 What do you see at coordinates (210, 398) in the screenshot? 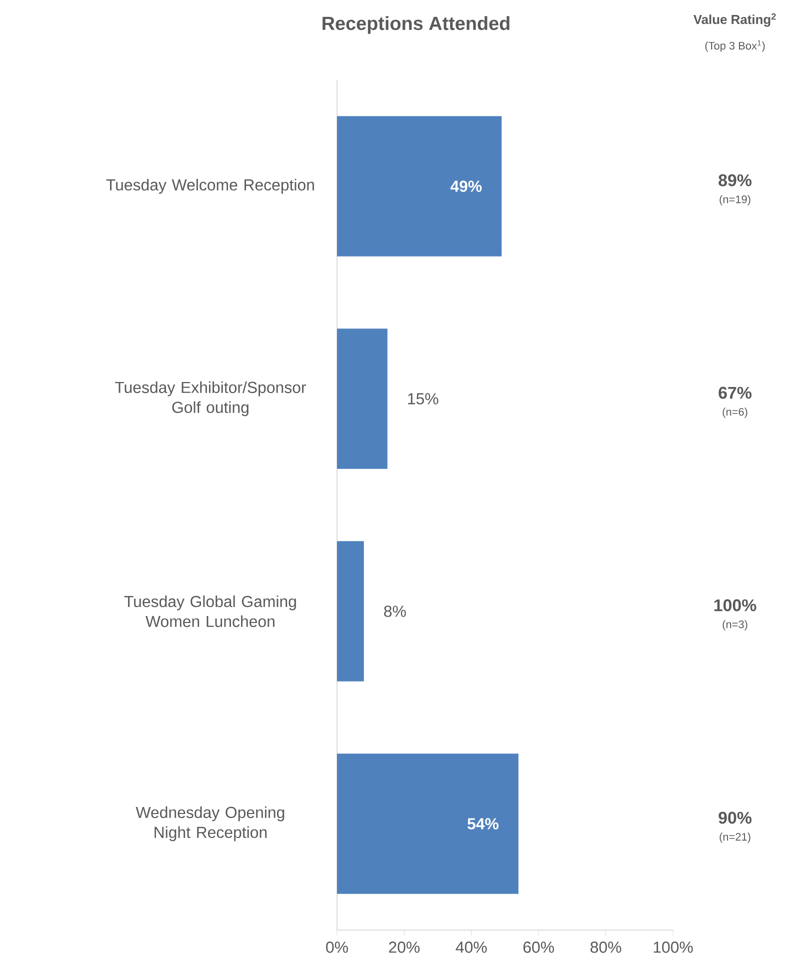
I see `y-tick-label: Tuesday Exhibitor/Sponsor Golf outing` at bounding box center [210, 398].